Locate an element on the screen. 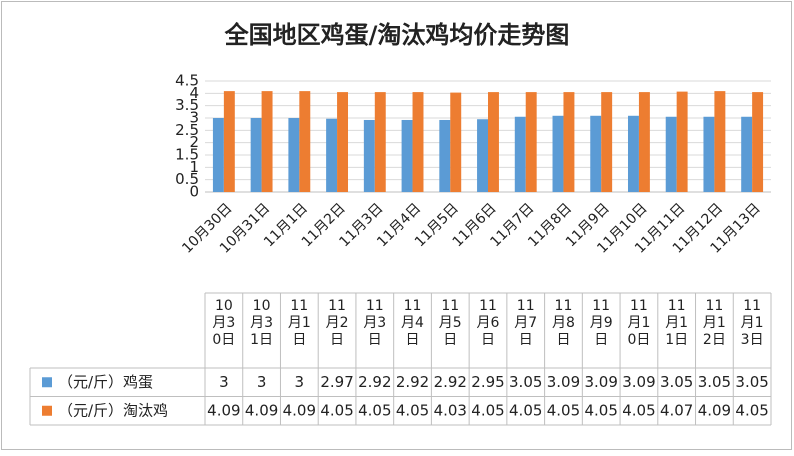 The image size is (794, 456). table-header-text: 10月30日 is located at coordinates (224, 323).